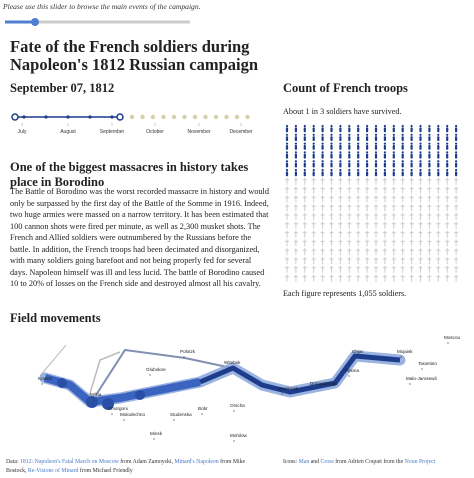 This screenshot has height=478, width=474. What do you see at coordinates (420, 462) in the screenshot?
I see `link: Noun Project` at bounding box center [420, 462].